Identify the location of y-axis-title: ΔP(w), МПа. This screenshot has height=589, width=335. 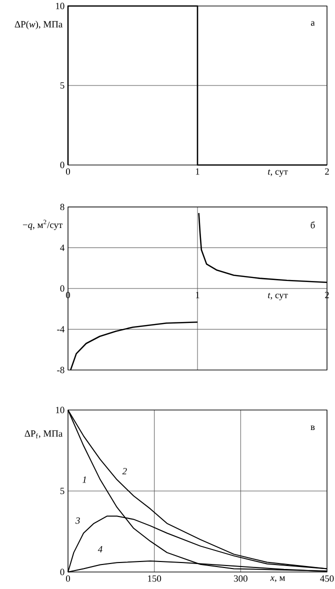
(38, 25).